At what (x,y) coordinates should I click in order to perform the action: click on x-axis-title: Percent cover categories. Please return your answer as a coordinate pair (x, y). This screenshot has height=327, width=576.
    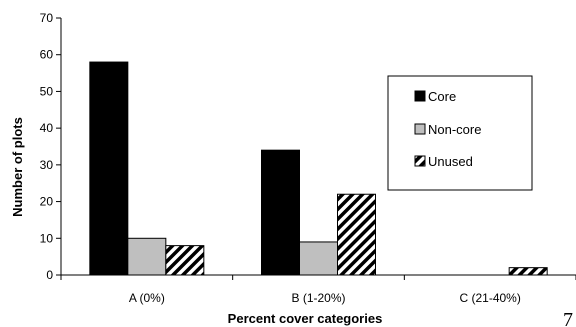
    Looking at the image, I should click on (305, 318).